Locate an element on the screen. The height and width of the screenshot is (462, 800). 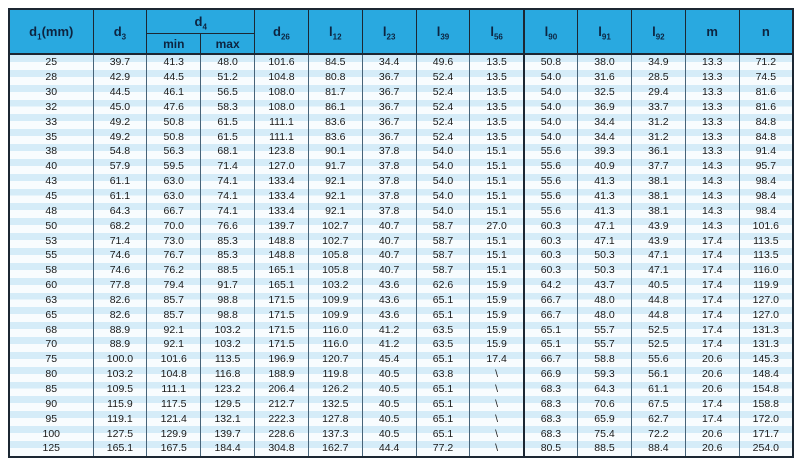
cell-d4-max: 68.1 is located at coordinates (228, 151).